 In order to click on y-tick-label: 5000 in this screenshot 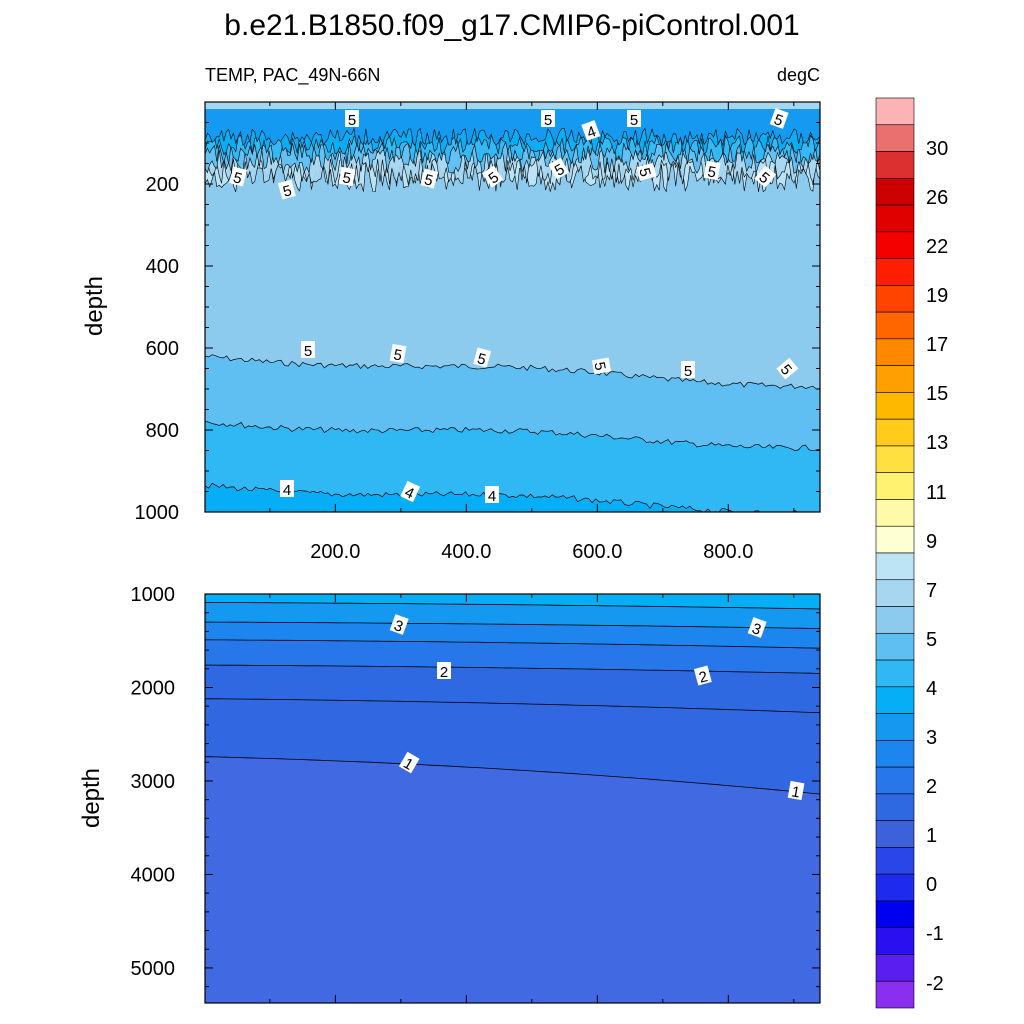, I will do `click(153, 969)`.